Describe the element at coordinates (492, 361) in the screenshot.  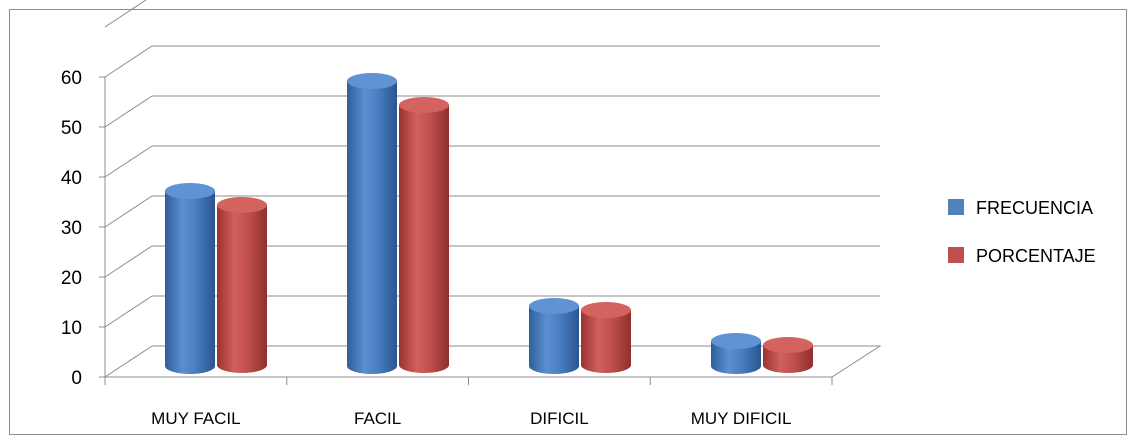
I see `floor` at that location.